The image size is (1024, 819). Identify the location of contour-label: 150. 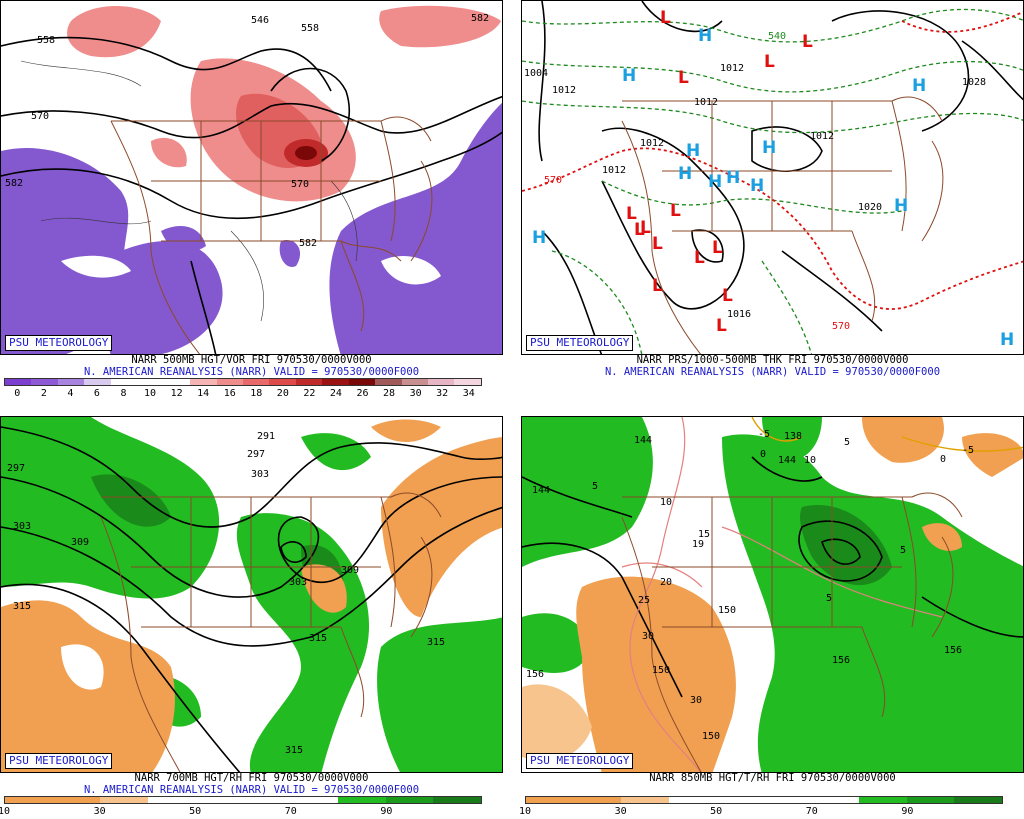
(727, 610).